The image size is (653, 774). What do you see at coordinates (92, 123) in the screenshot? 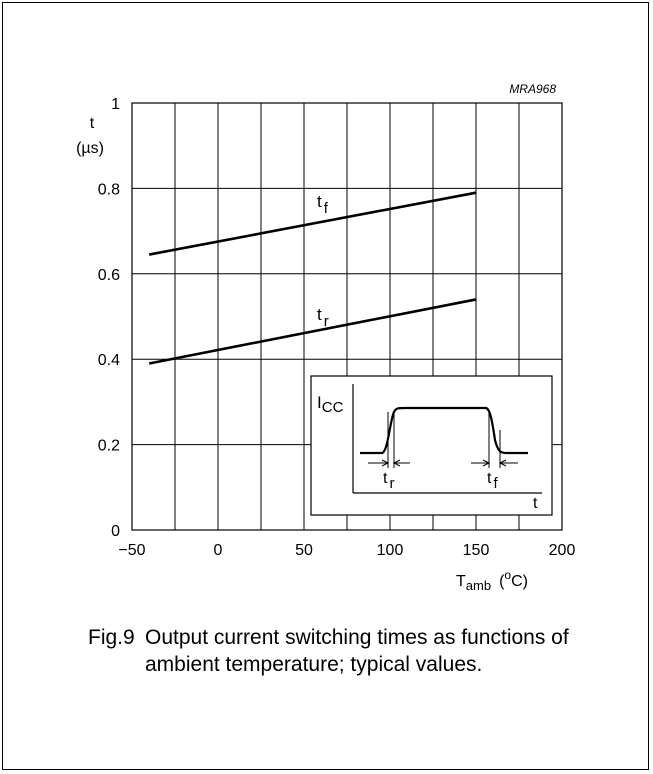
I see `y-axis-label: t` at bounding box center [92, 123].